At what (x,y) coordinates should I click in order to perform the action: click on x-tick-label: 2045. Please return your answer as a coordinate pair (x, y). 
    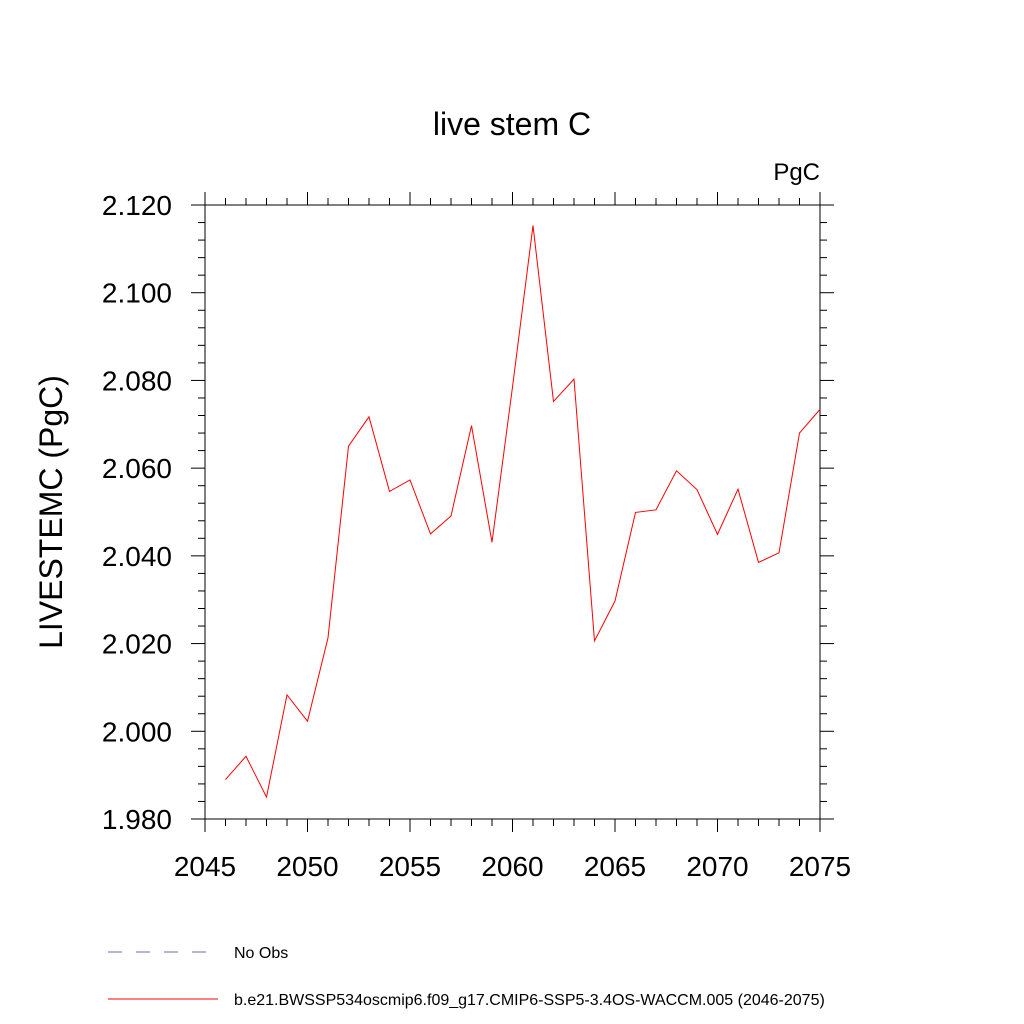
    Looking at the image, I should click on (205, 866).